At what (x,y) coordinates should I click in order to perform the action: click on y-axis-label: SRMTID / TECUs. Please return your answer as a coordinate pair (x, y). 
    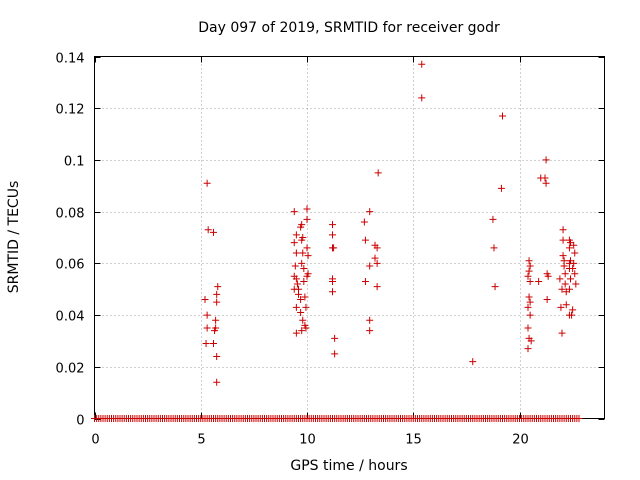
    Looking at the image, I should click on (14, 237).